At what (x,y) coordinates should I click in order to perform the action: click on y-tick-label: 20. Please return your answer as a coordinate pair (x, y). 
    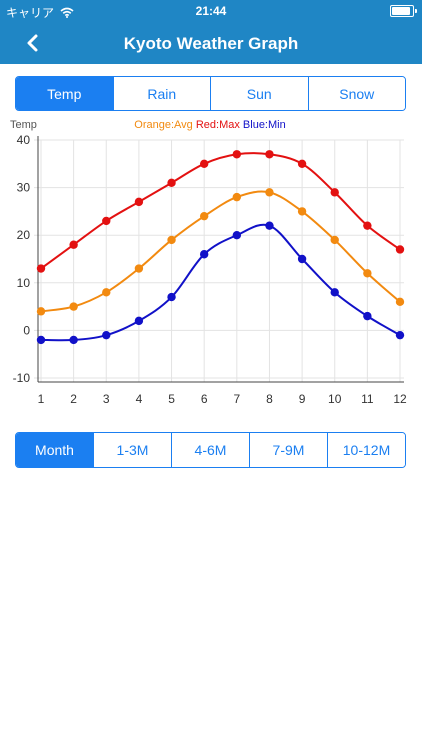
    Looking at the image, I should click on (24, 235).